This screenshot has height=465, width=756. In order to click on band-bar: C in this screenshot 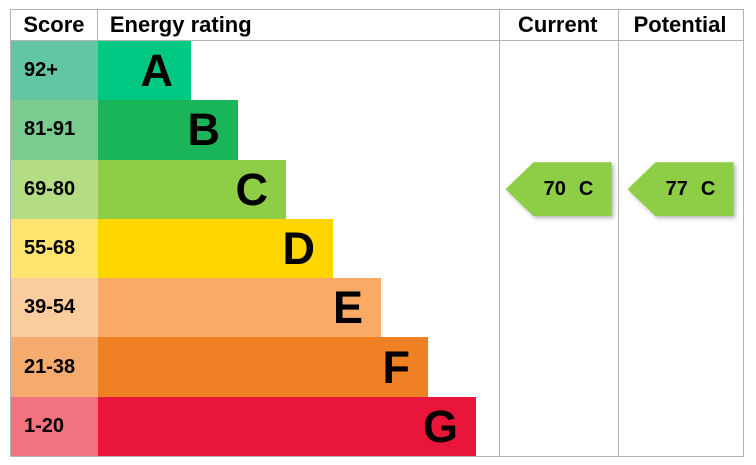, I will do `click(192, 189)`.